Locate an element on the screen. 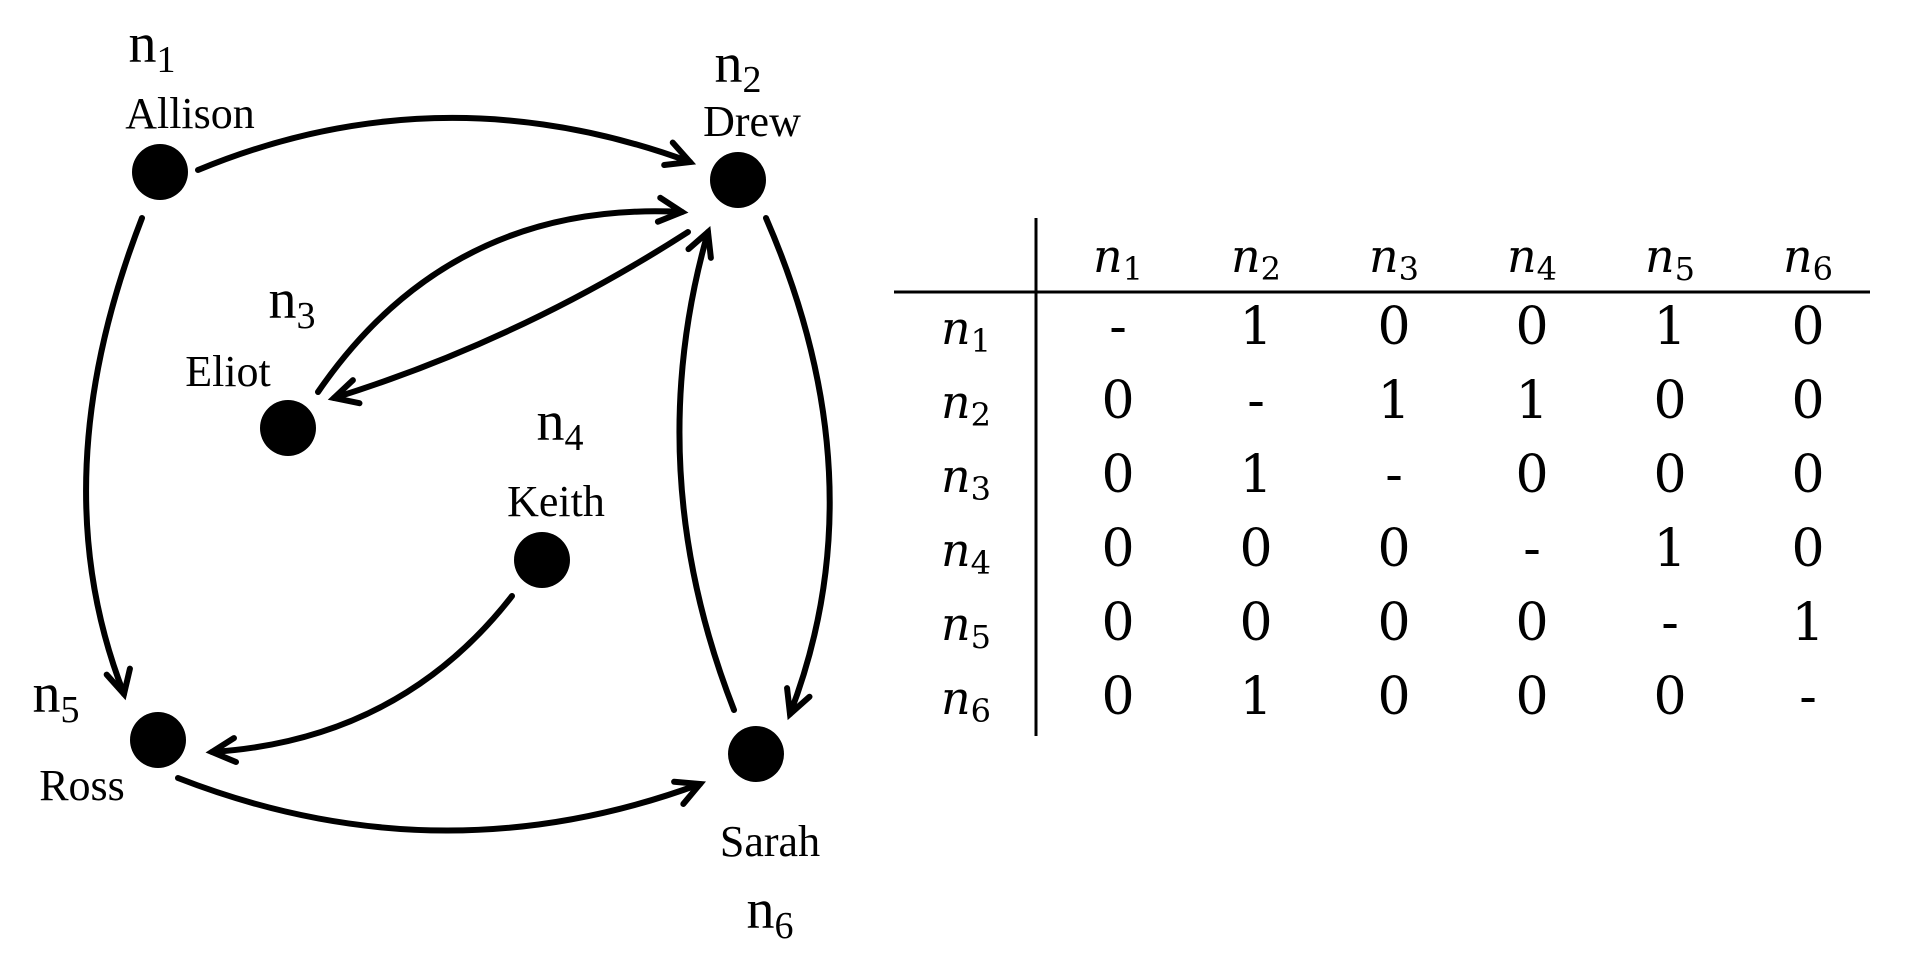  table-cell-n1-n4: 0 is located at coordinates (1531, 327).